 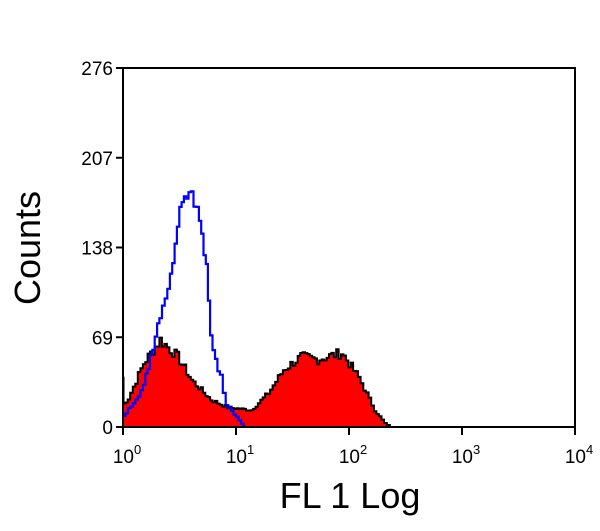 I want to click on series-1-outline-histogram, so click(x=184, y=308).